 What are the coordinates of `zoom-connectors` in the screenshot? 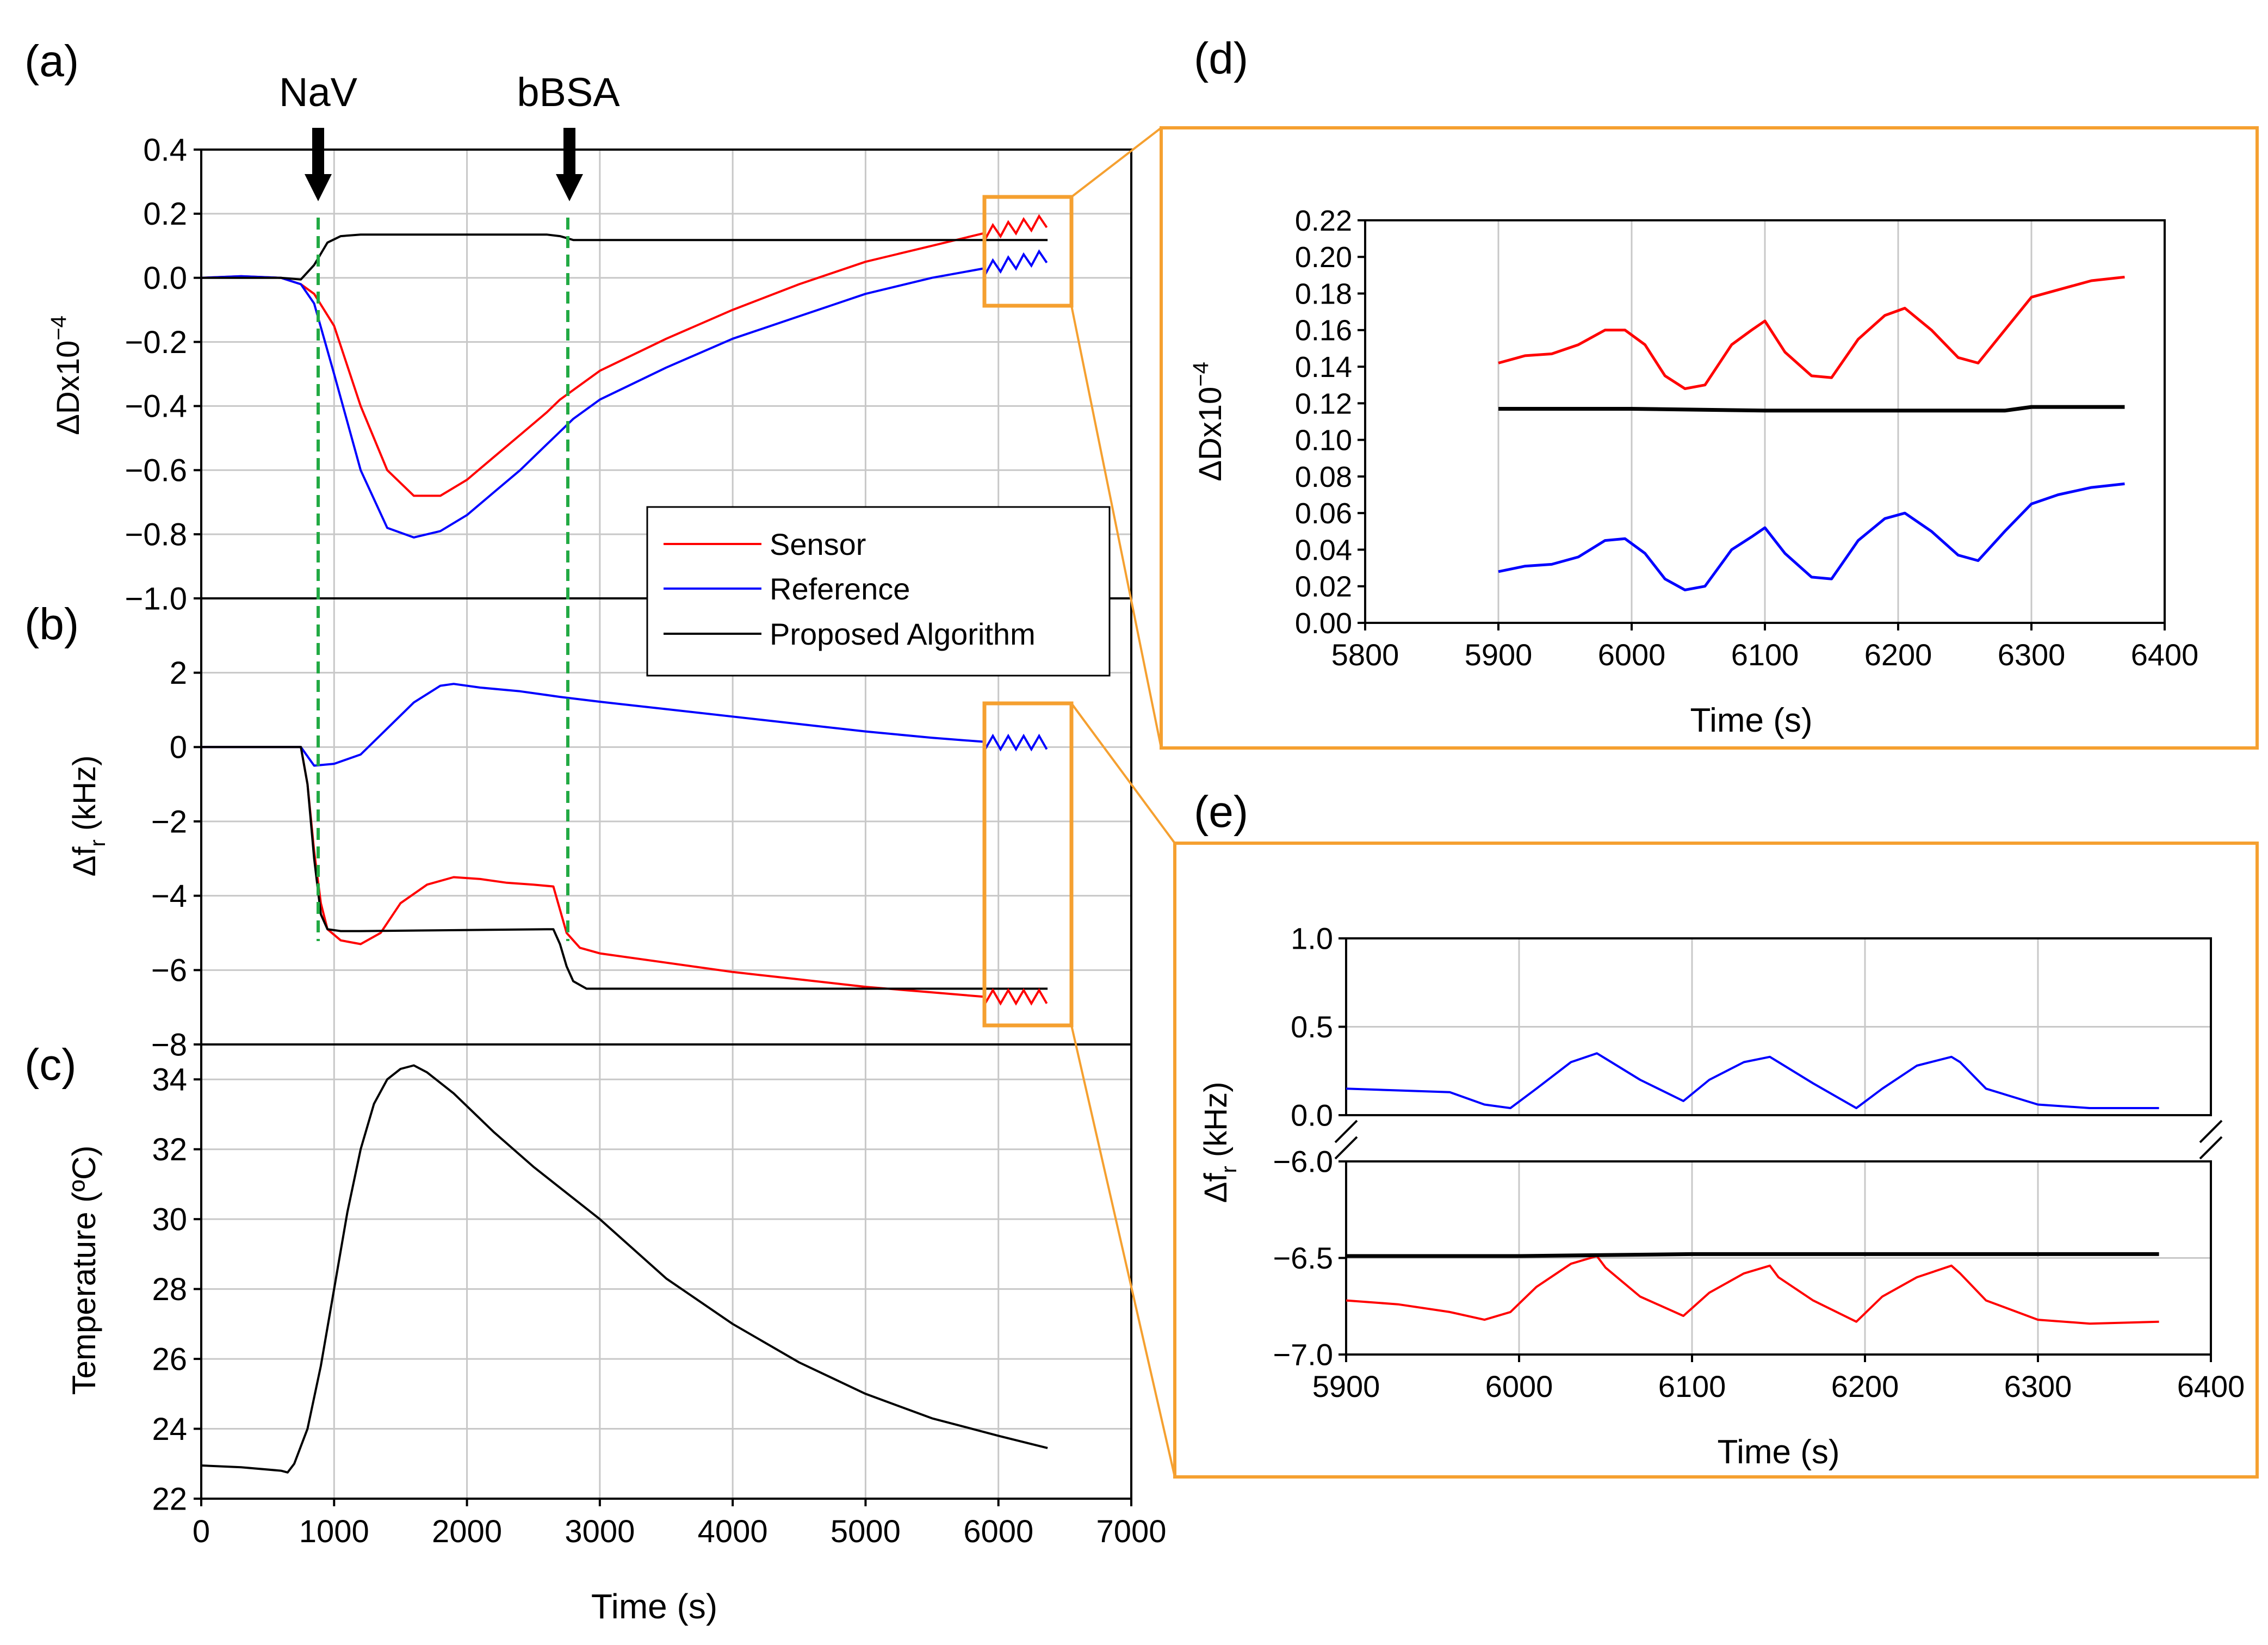 It's located at (1123, 802).